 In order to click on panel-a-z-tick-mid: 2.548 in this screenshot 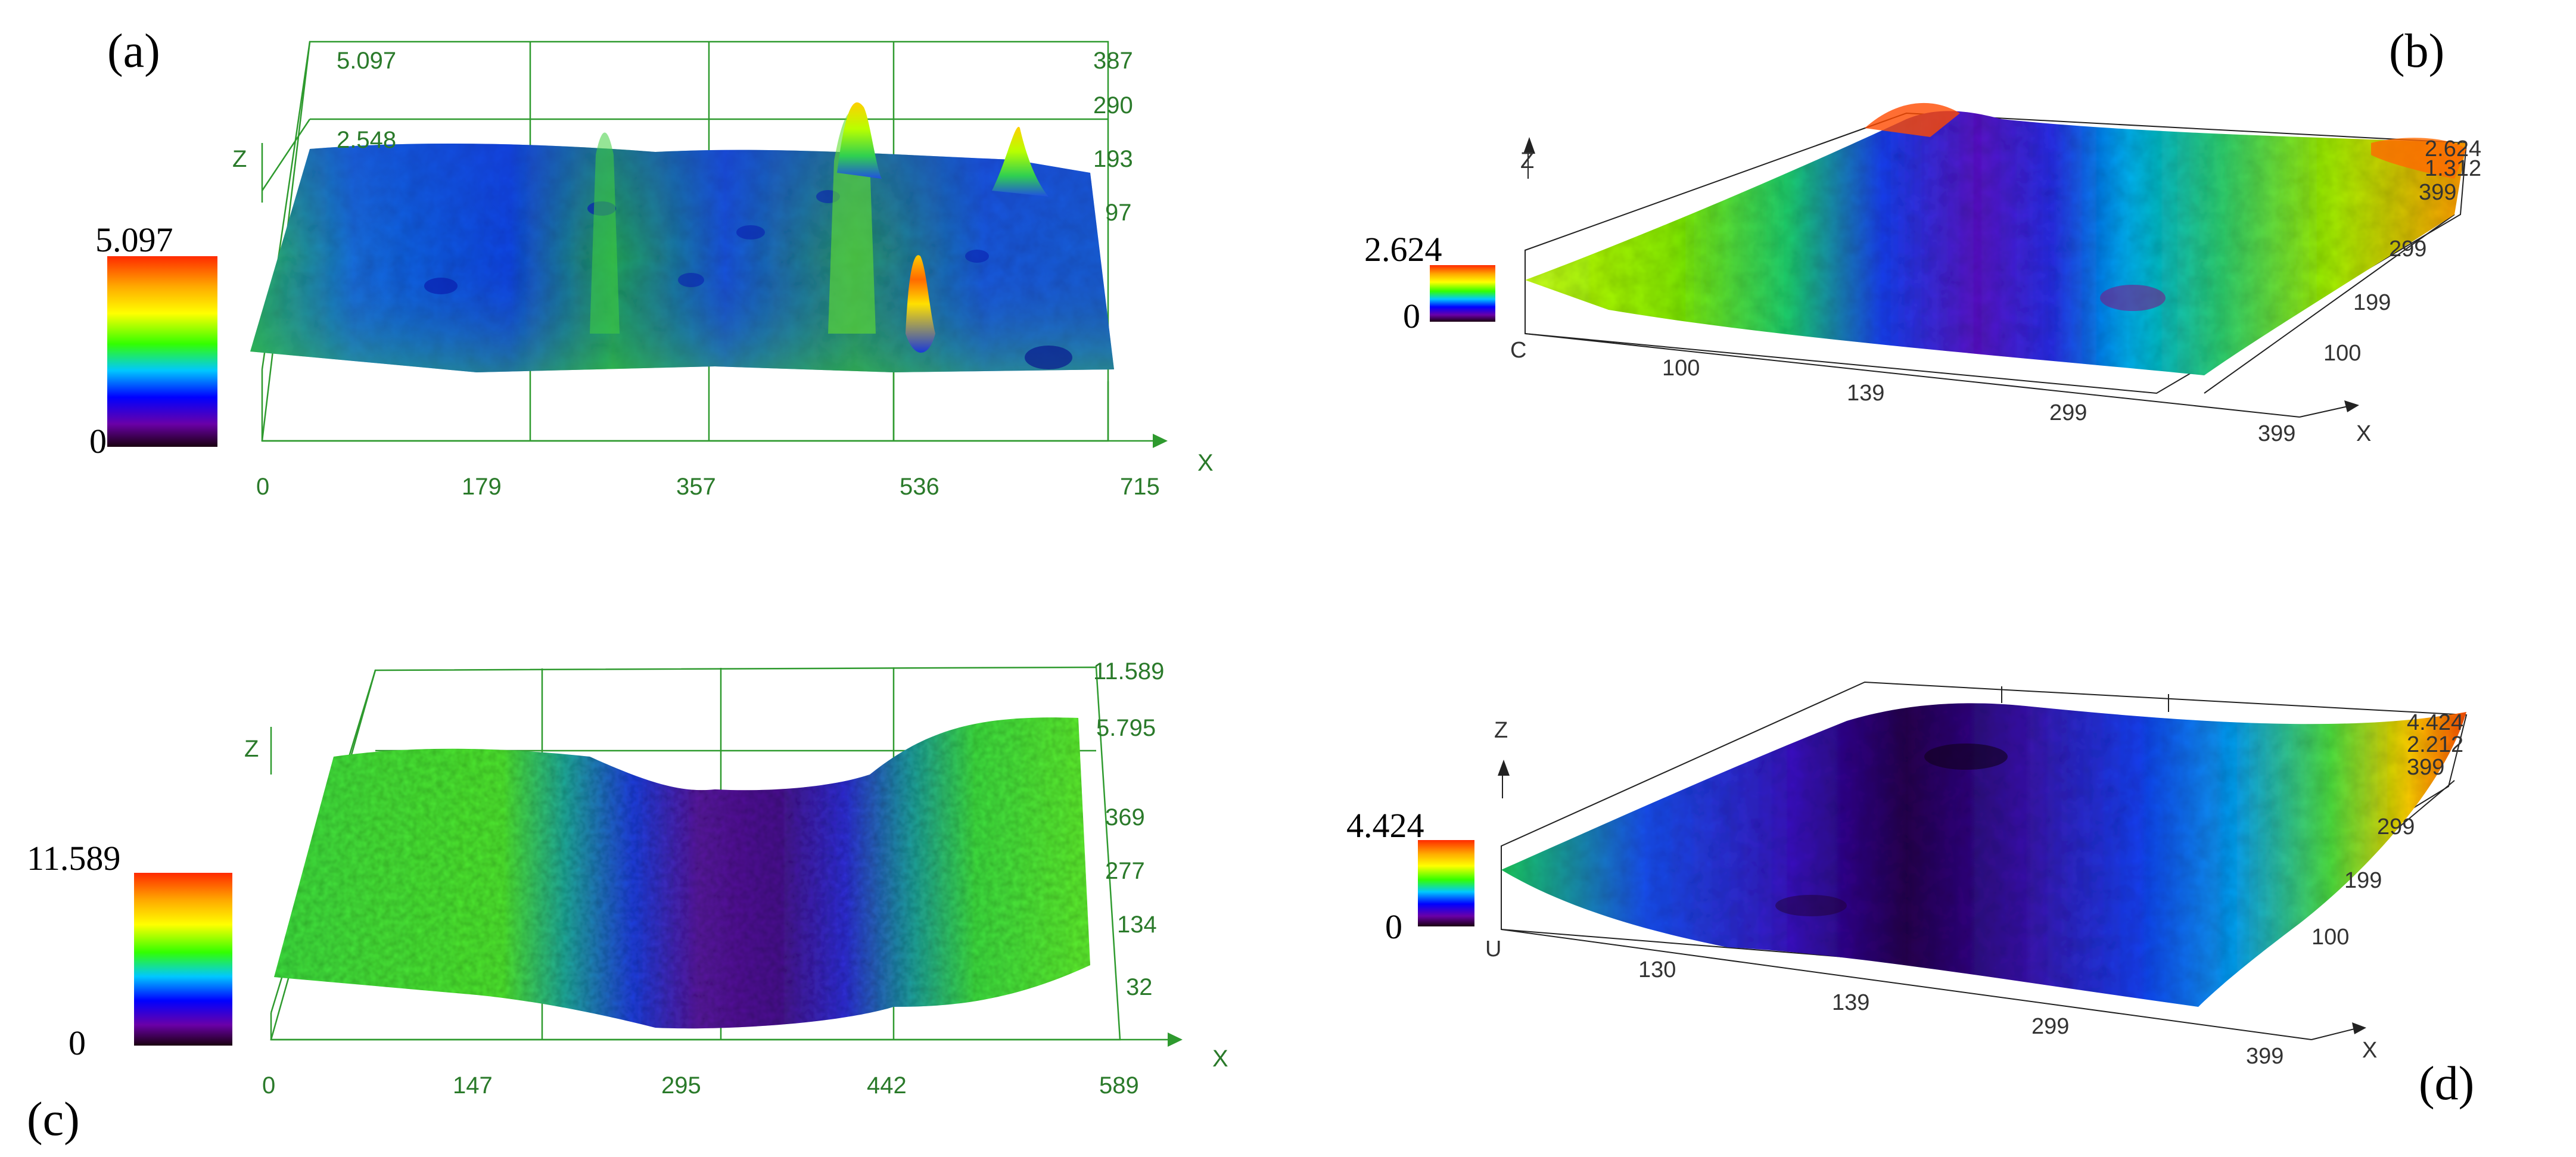, I will do `click(366, 140)`.